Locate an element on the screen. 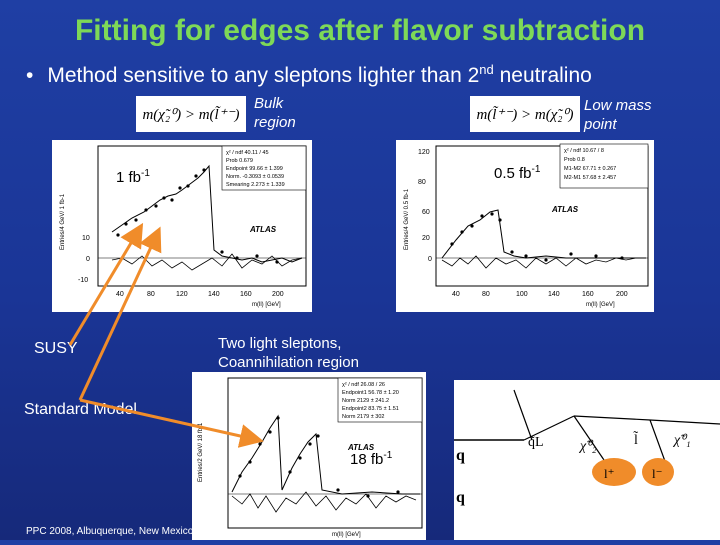 This screenshot has width=720, height=545. fit-coann-4: Norm 2179 ± 302 is located at coordinates (363, 417).